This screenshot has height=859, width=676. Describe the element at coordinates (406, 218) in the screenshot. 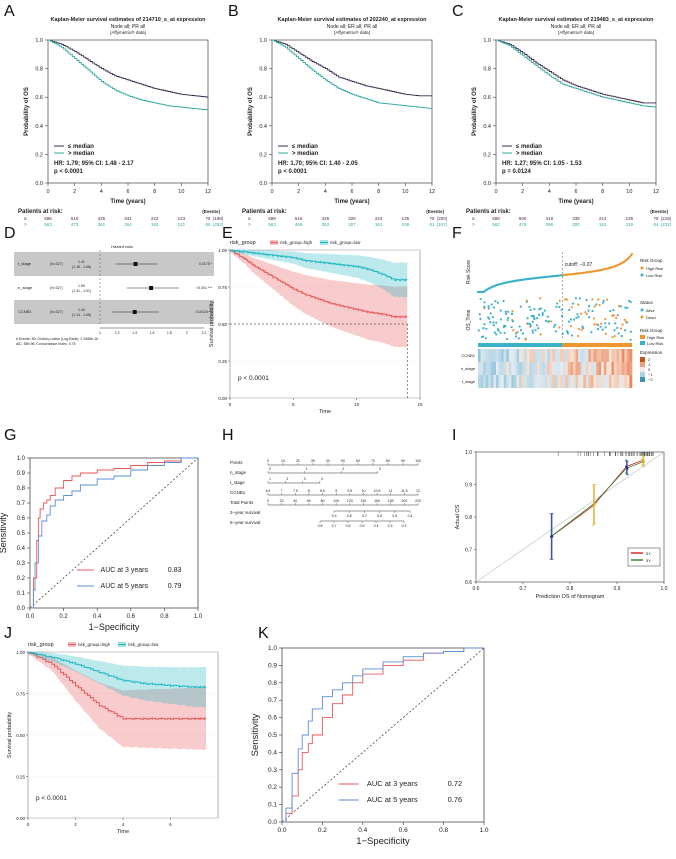

I see `km-risk-low-cell: 135` at that location.